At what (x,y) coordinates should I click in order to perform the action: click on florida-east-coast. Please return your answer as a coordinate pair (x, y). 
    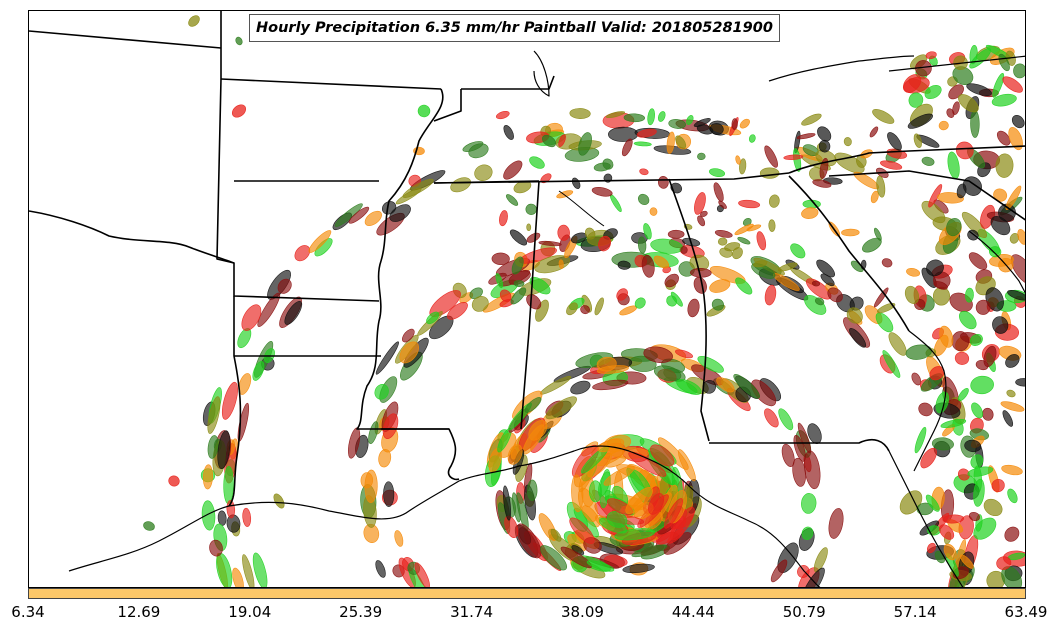
    Looking at the image, I should click on (926, 518).